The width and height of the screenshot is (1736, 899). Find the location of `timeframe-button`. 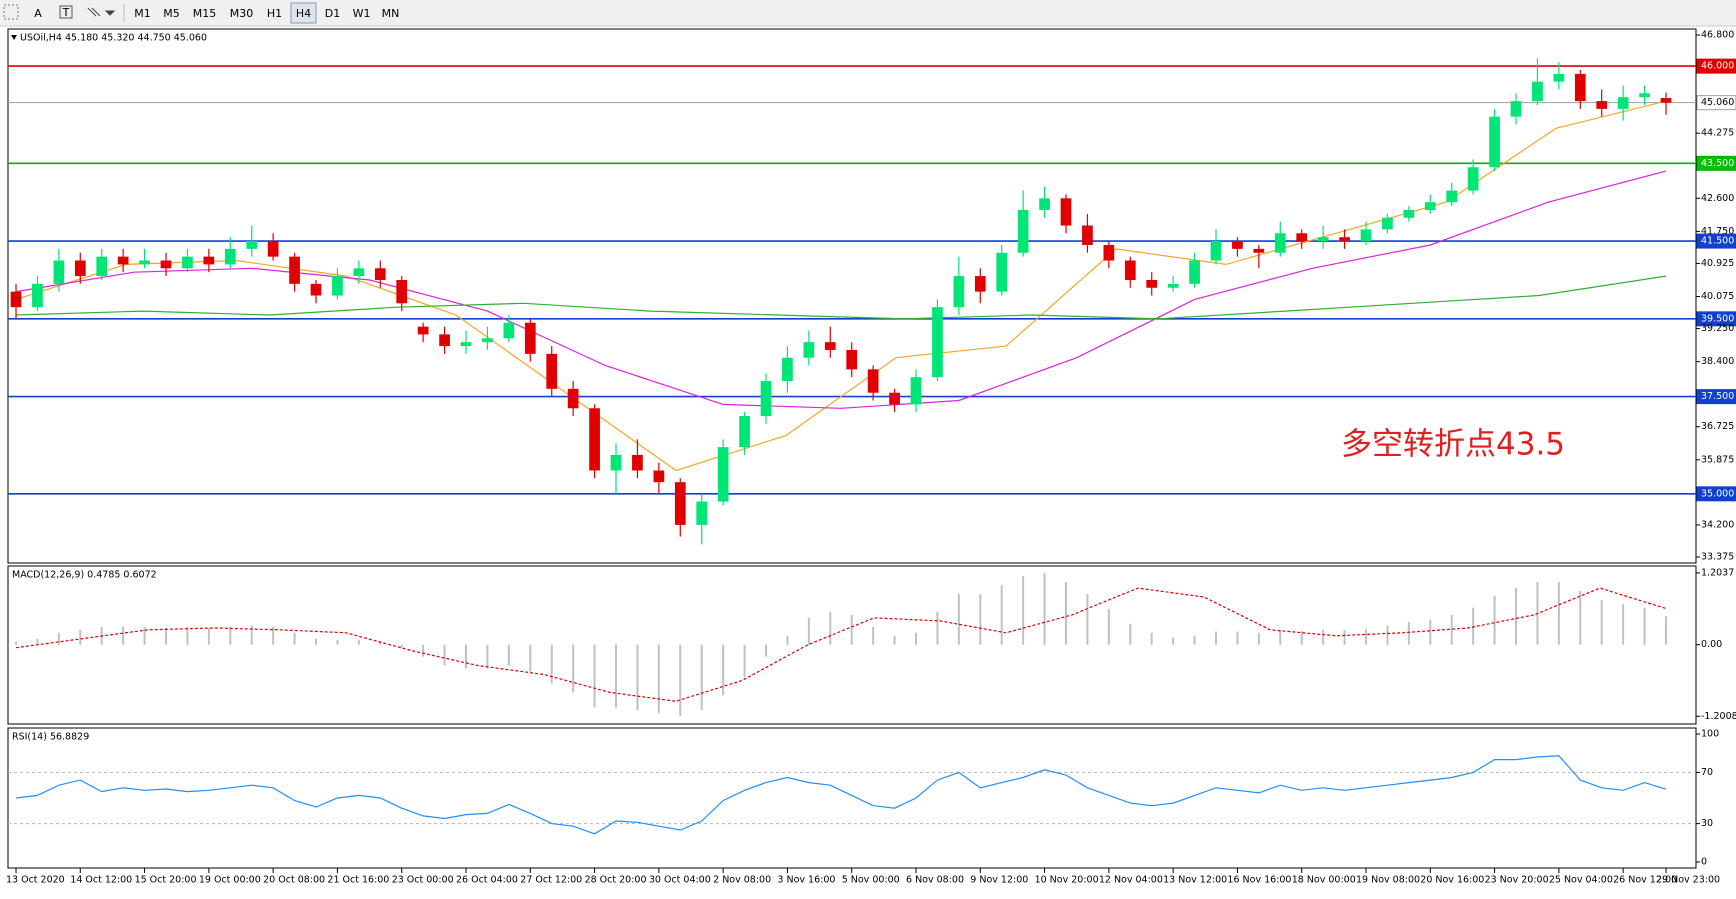

timeframe-button is located at coordinates (303, 13).